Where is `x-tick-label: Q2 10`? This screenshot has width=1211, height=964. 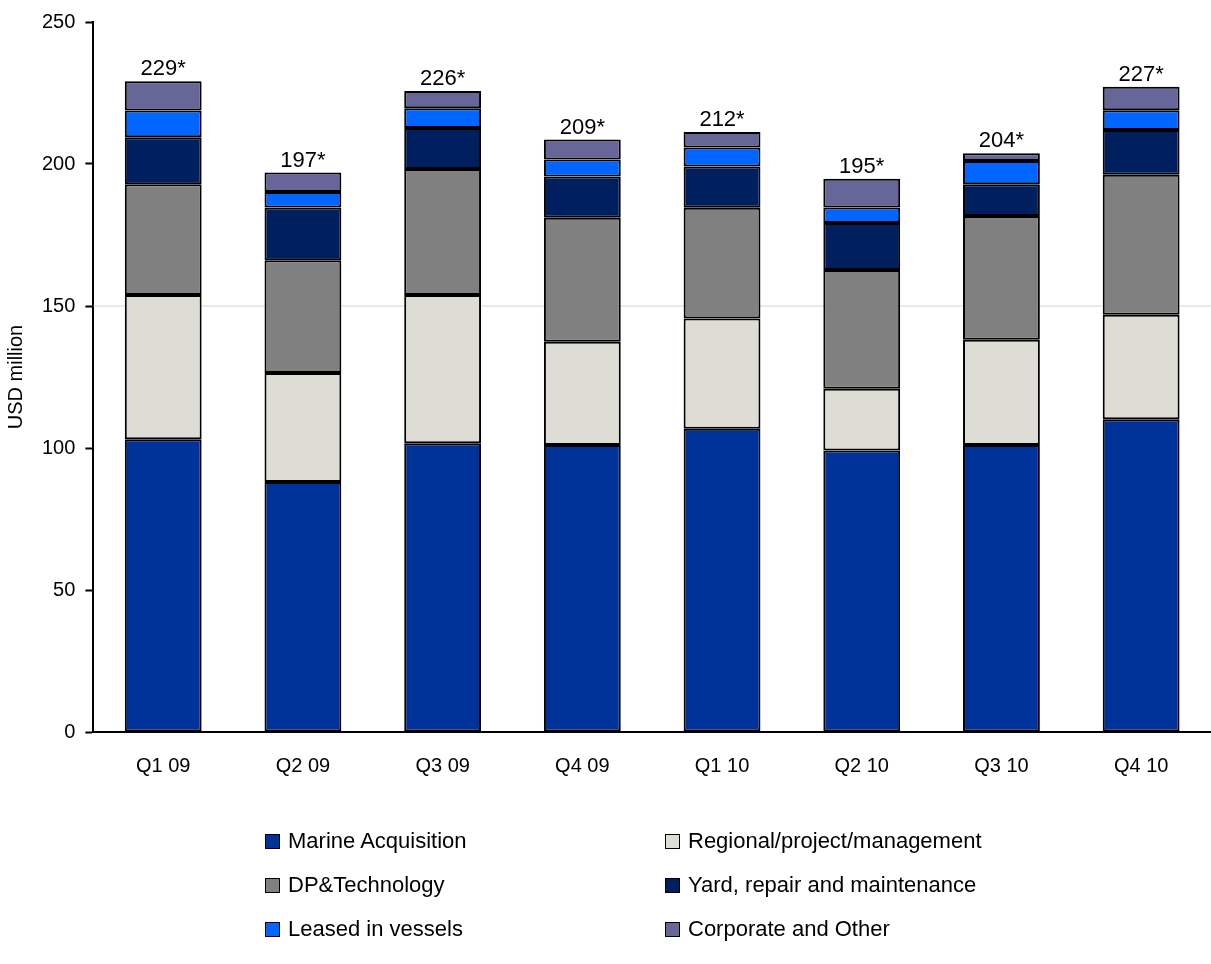 x-tick-label: Q2 10 is located at coordinates (861, 764).